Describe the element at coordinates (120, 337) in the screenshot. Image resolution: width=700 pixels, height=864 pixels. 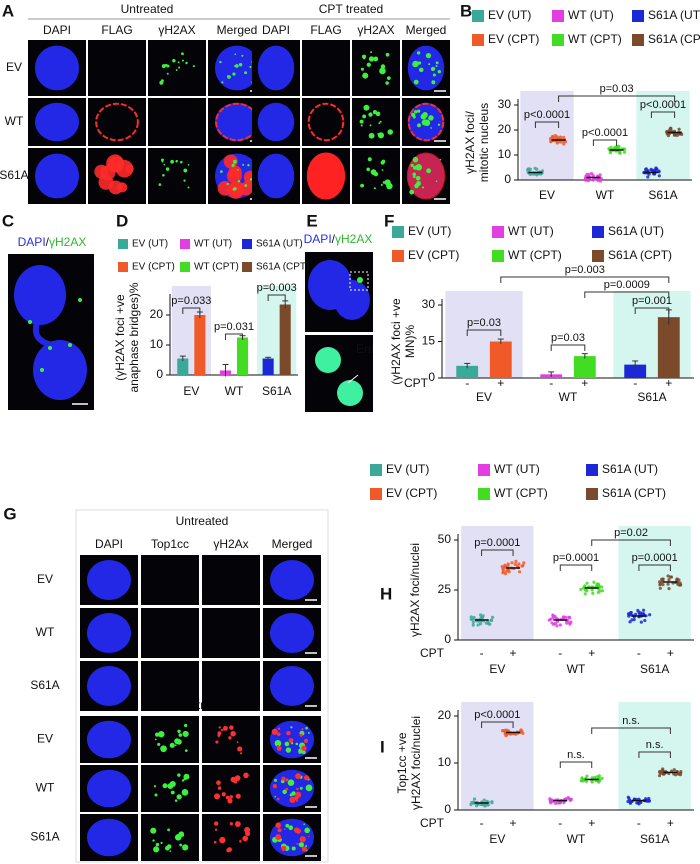
I see `y-axis-label-line: (γH2AX foci +ve` at that location.